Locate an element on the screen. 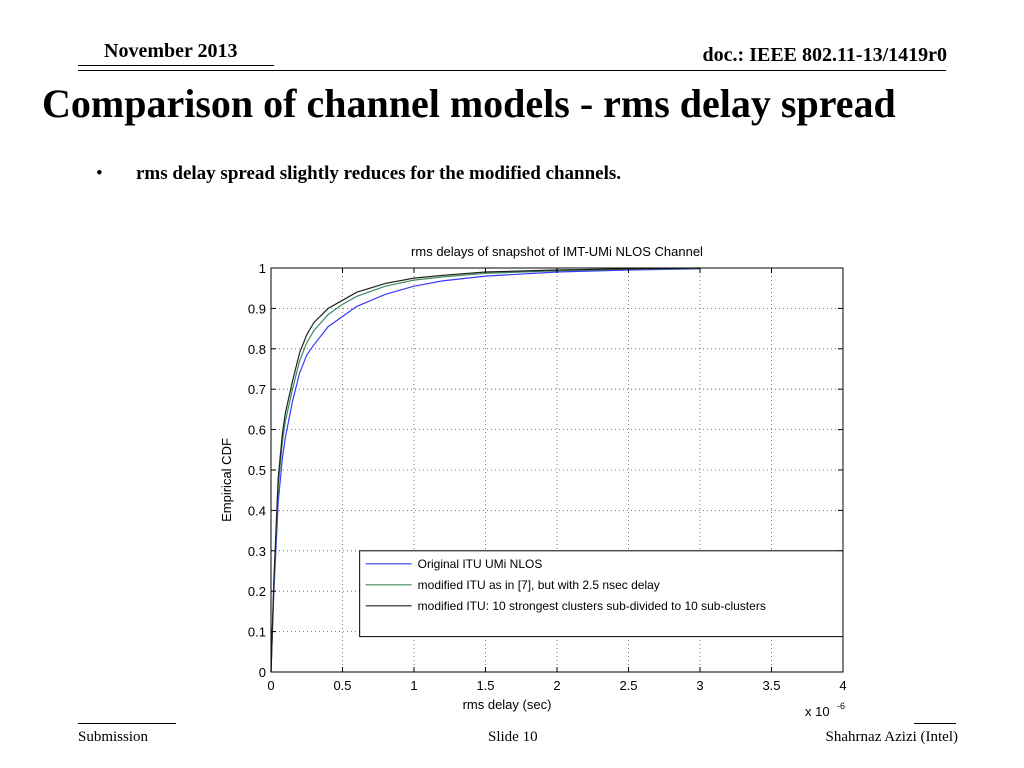  y-tick-label: 0.6 is located at coordinates (257, 430).